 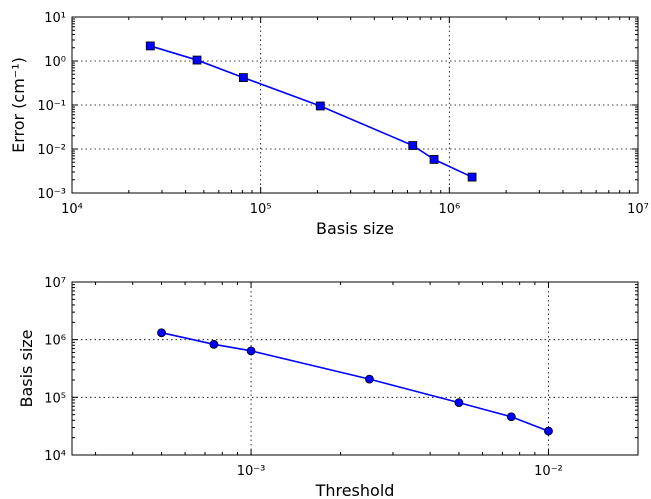 I want to click on y-tick-label: 10⁻², so click(x=51, y=150).